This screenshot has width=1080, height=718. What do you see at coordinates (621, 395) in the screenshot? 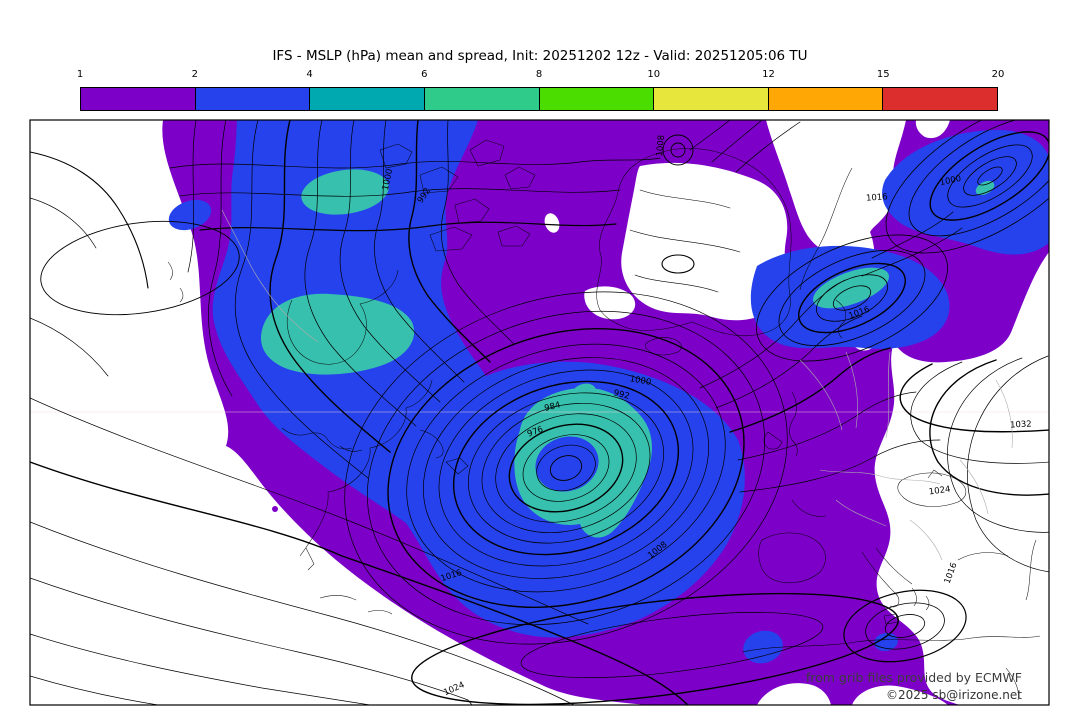
I see `contour-label: 992` at bounding box center [621, 395].